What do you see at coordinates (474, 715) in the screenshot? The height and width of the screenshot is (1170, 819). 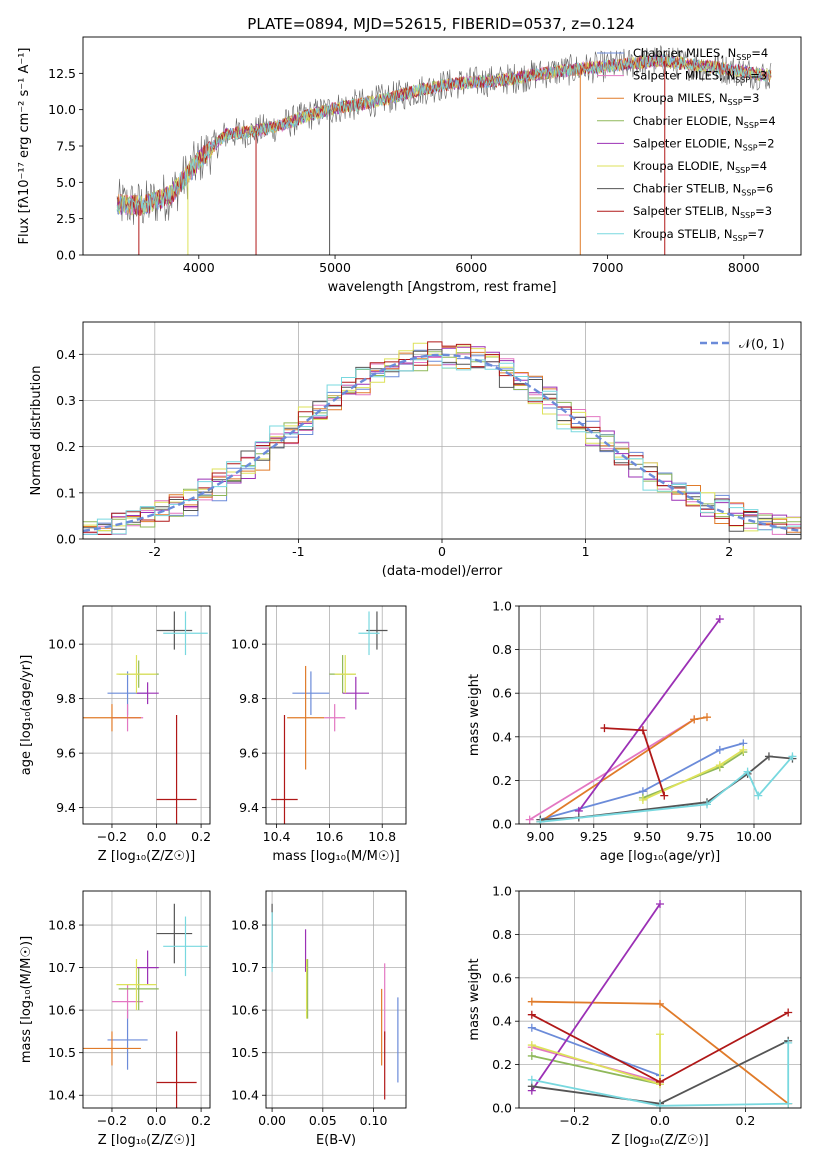 I see `y-axis-label: mass weight` at bounding box center [474, 715].